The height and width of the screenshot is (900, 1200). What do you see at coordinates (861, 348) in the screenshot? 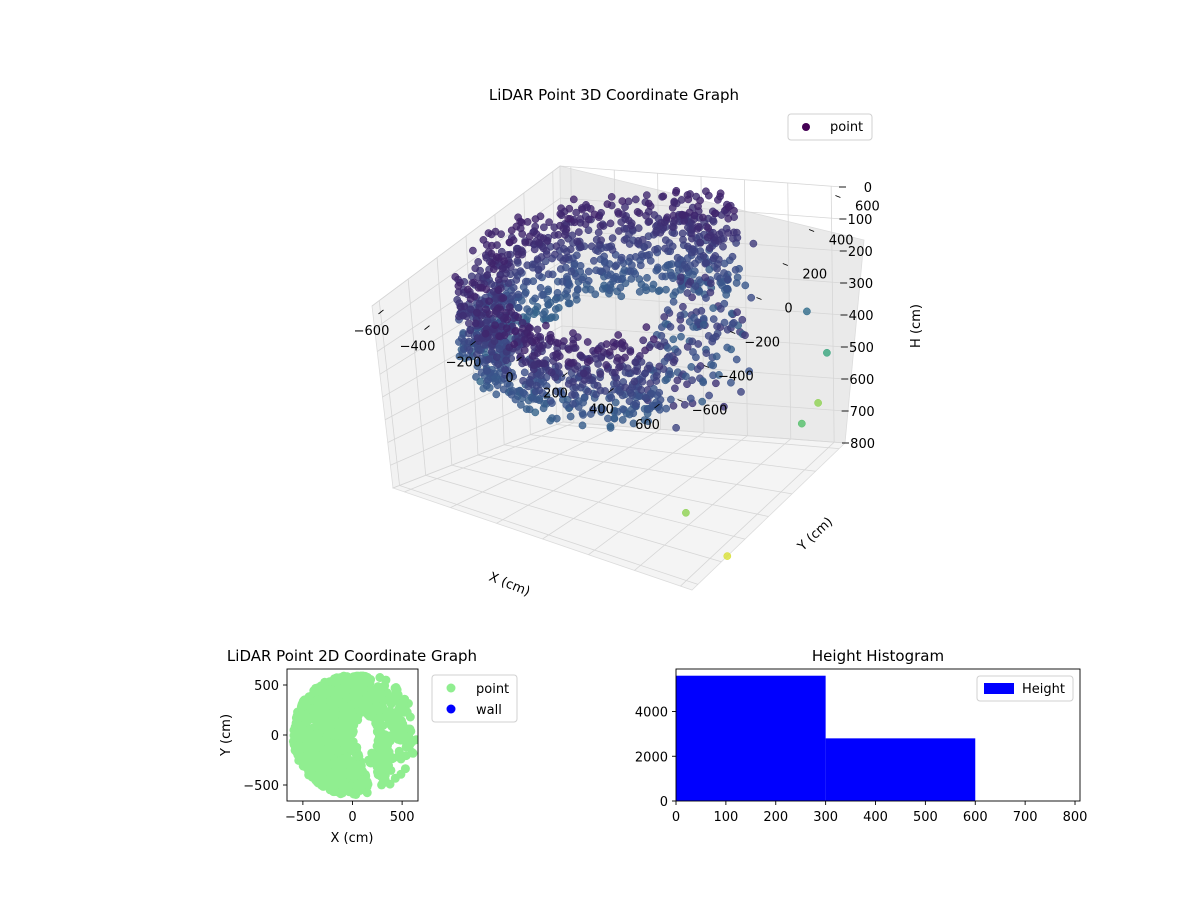
I see `z-tick-label: 500` at bounding box center [861, 348].